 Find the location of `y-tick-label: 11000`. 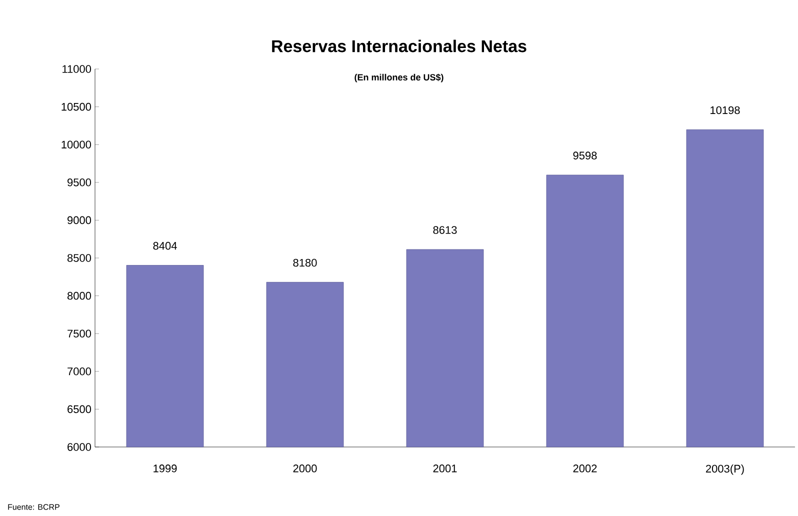

y-tick-label: 11000 is located at coordinates (77, 69).